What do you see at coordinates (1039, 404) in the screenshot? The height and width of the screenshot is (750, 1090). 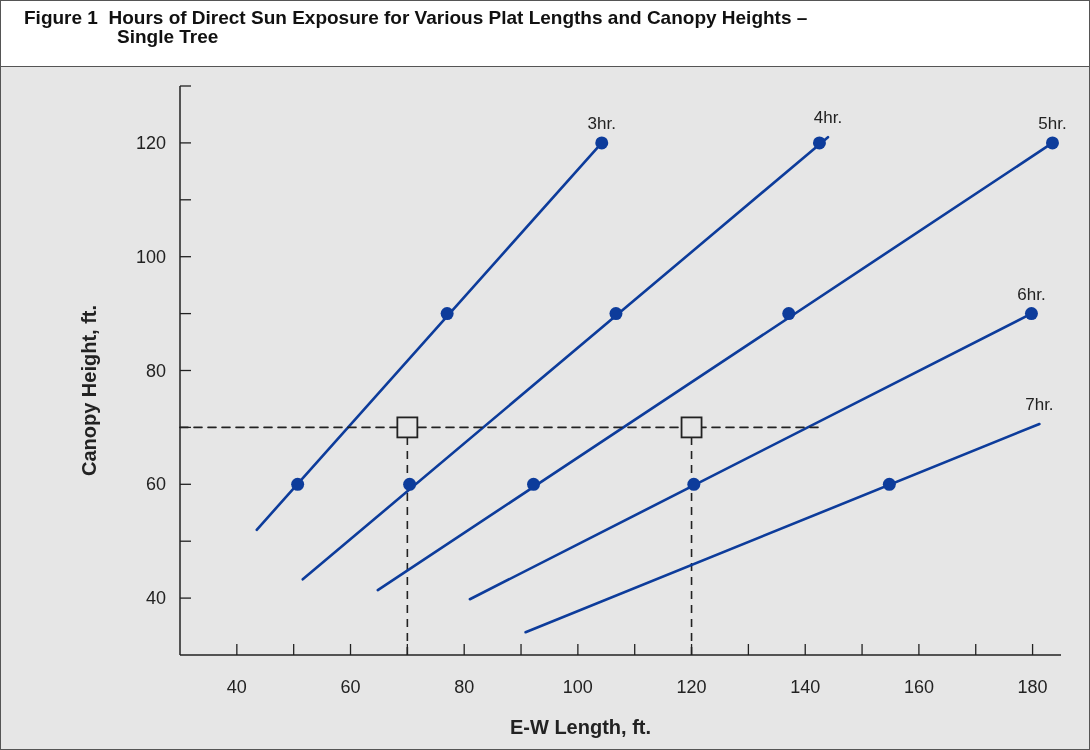 I see `series-label: 7hr.` at bounding box center [1039, 404].